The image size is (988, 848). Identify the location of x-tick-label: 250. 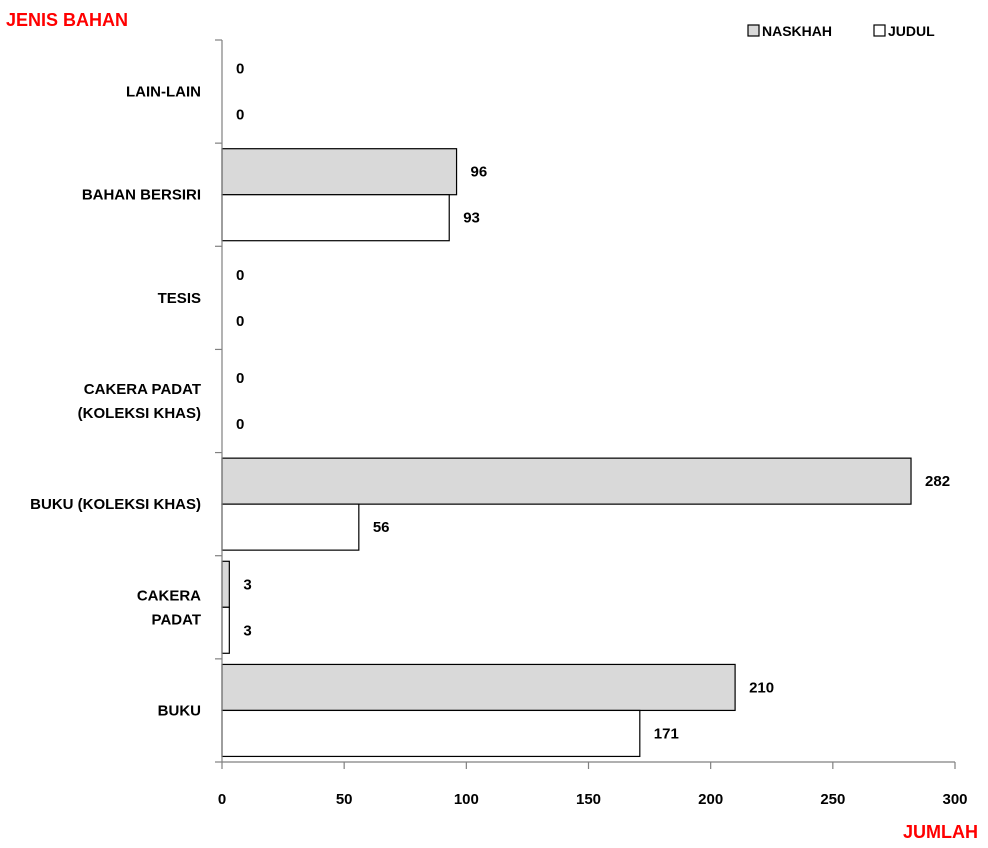
(832, 799).